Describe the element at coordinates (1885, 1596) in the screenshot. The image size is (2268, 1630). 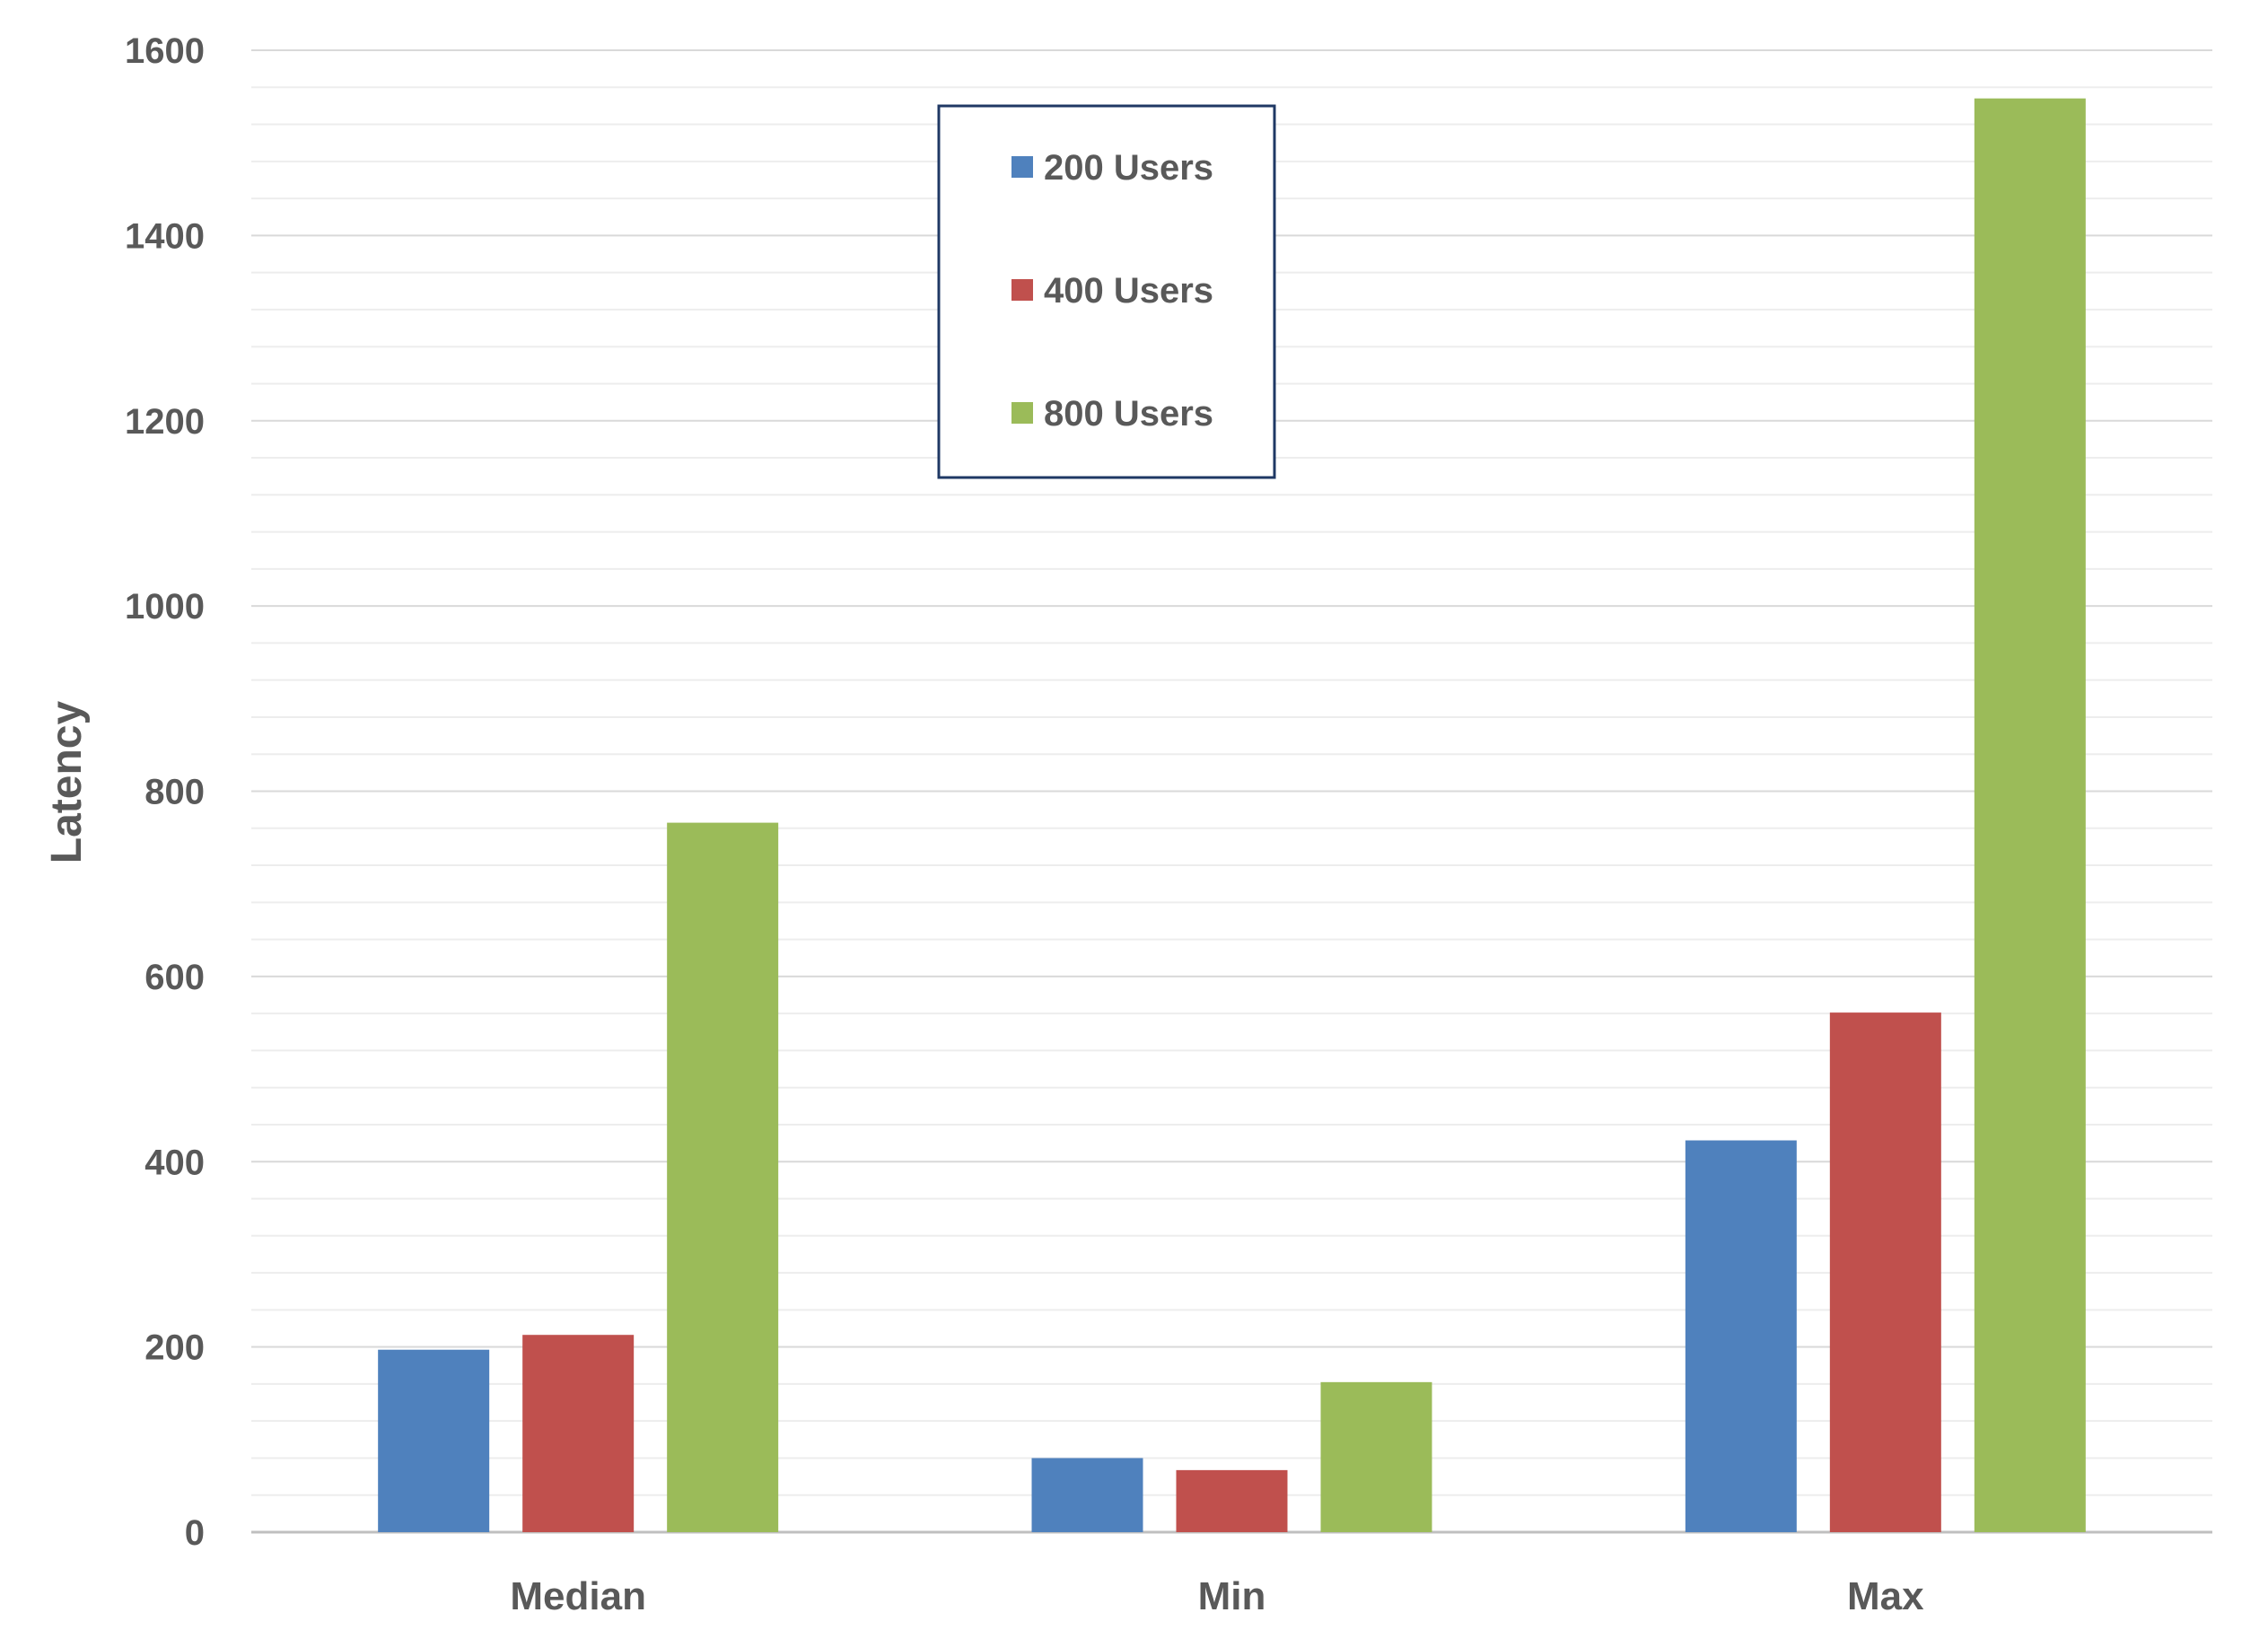
I see `category-label: Max` at that location.